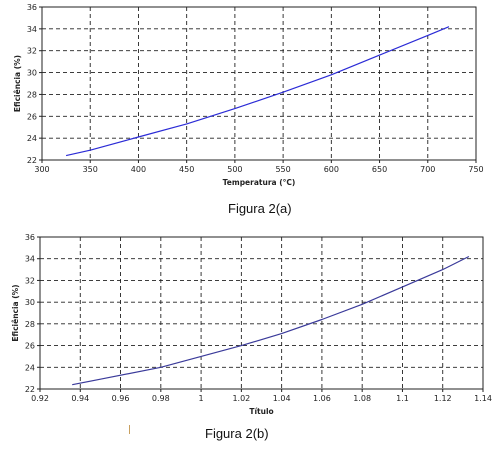 The image size is (503, 450). Describe the element at coordinates (241, 398) in the screenshot. I see `x-tick-label: 1.02` at that location.